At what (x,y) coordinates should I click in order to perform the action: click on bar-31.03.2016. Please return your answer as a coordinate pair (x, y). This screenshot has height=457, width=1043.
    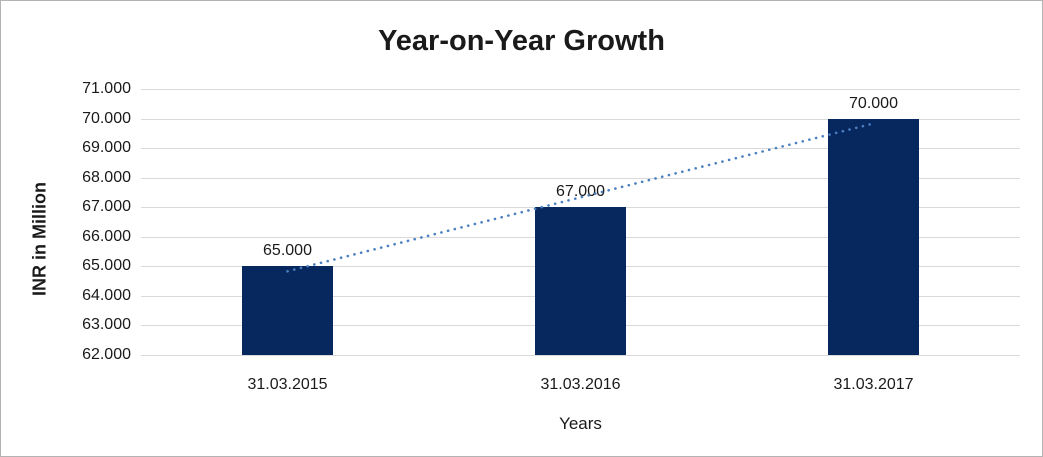
    Looking at the image, I should click on (580, 281).